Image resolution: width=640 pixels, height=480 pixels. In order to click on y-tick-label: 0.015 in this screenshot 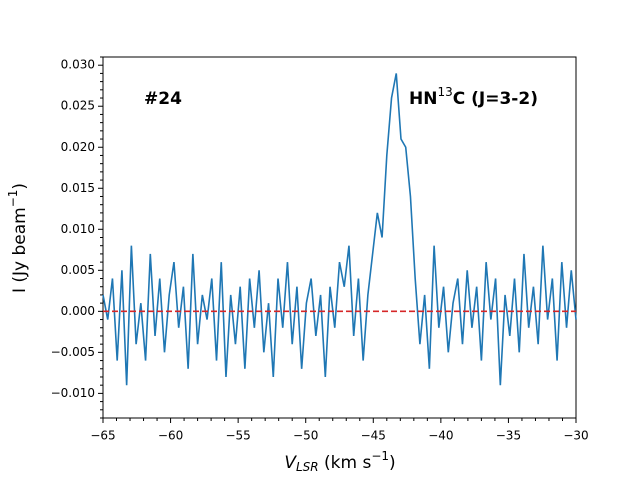, I will do `click(78, 188)`.